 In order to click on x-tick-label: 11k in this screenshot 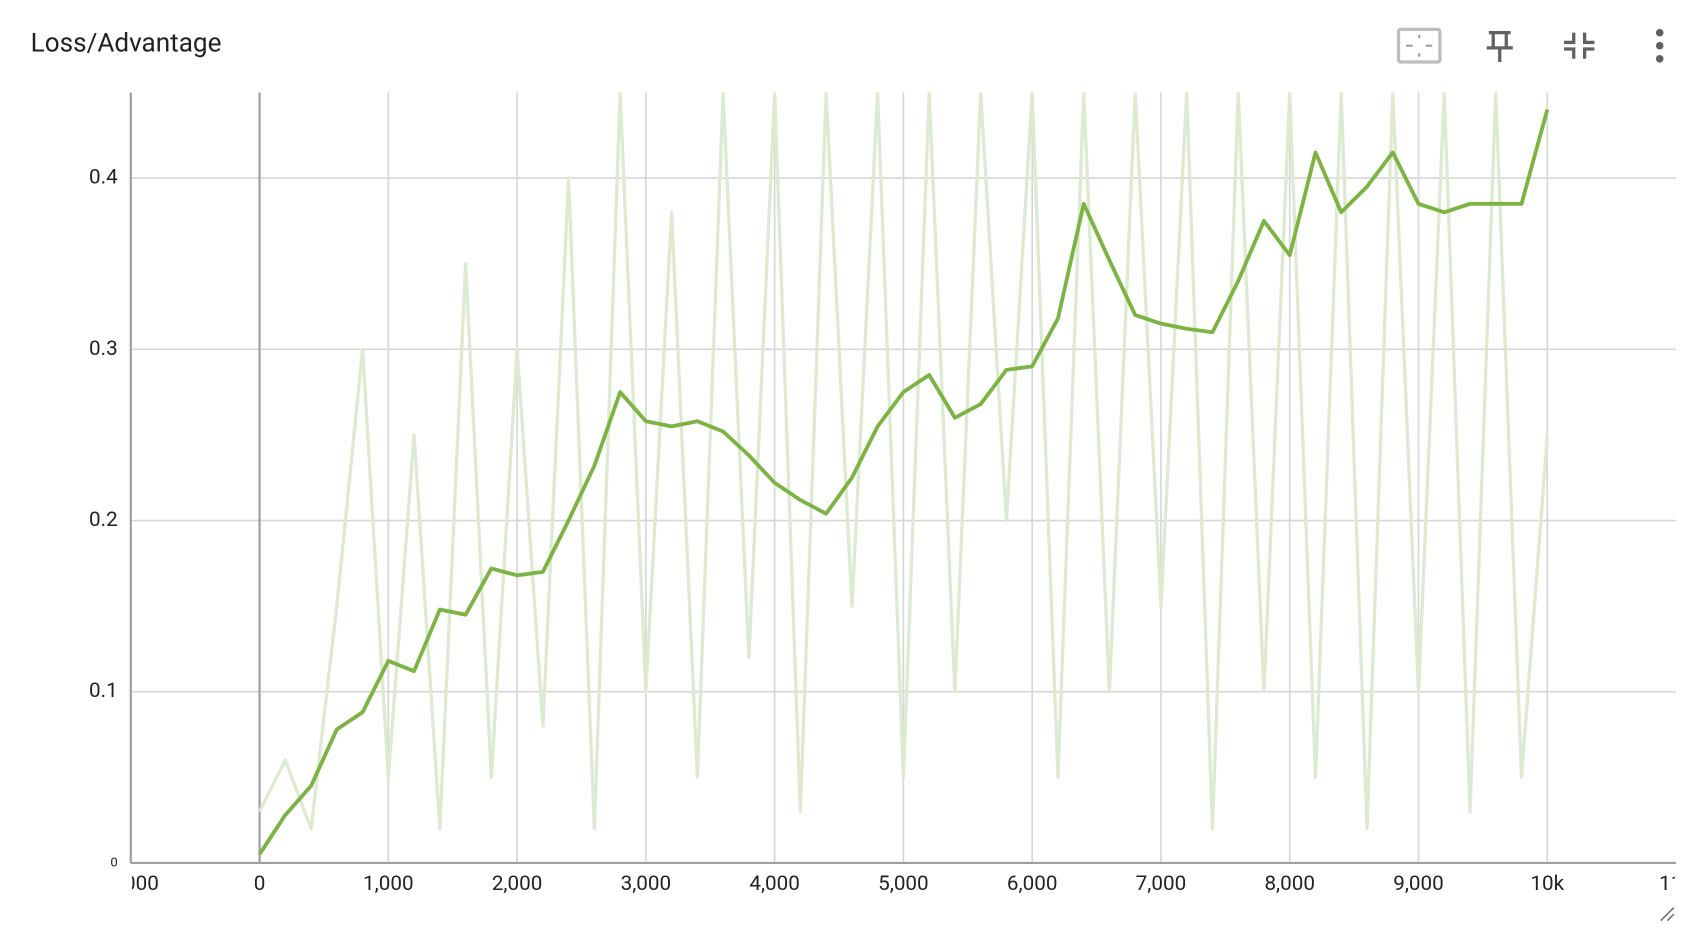, I will do `click(1676, 884)`.